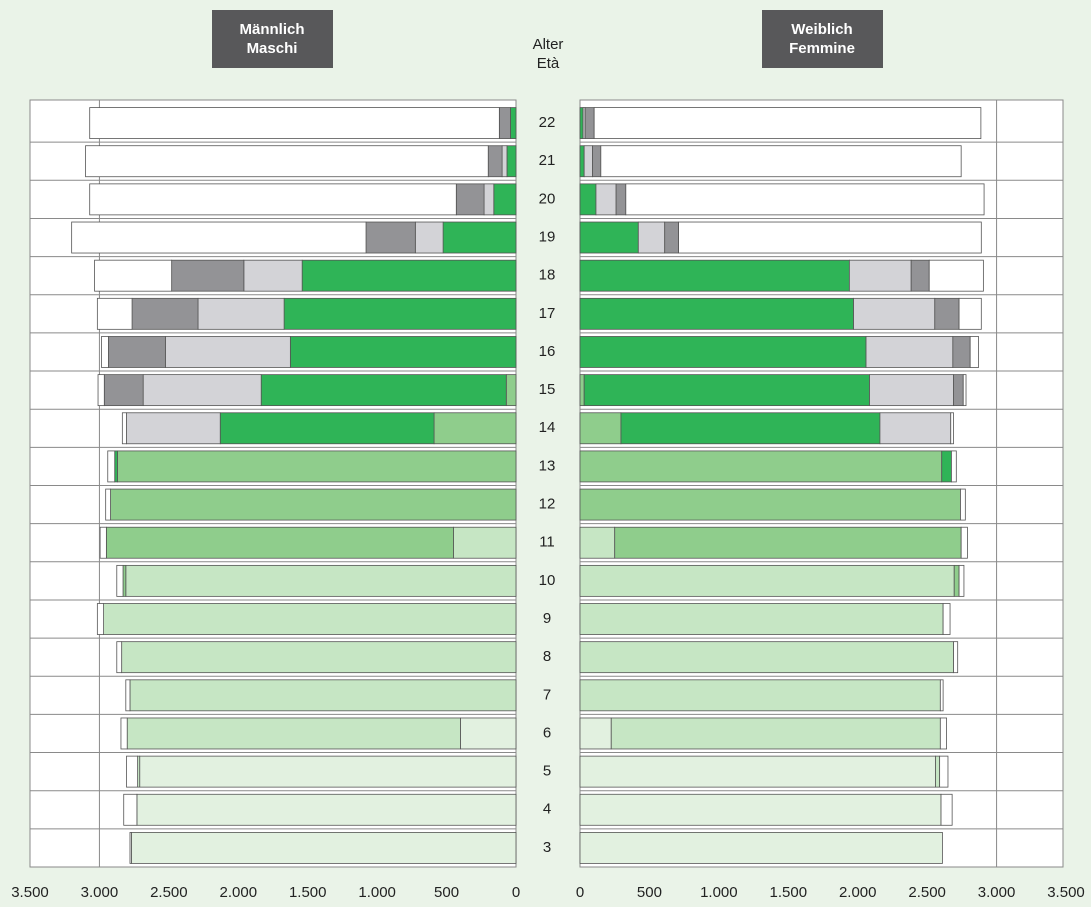  I want to click on category-label: 10, so click(547, 580).